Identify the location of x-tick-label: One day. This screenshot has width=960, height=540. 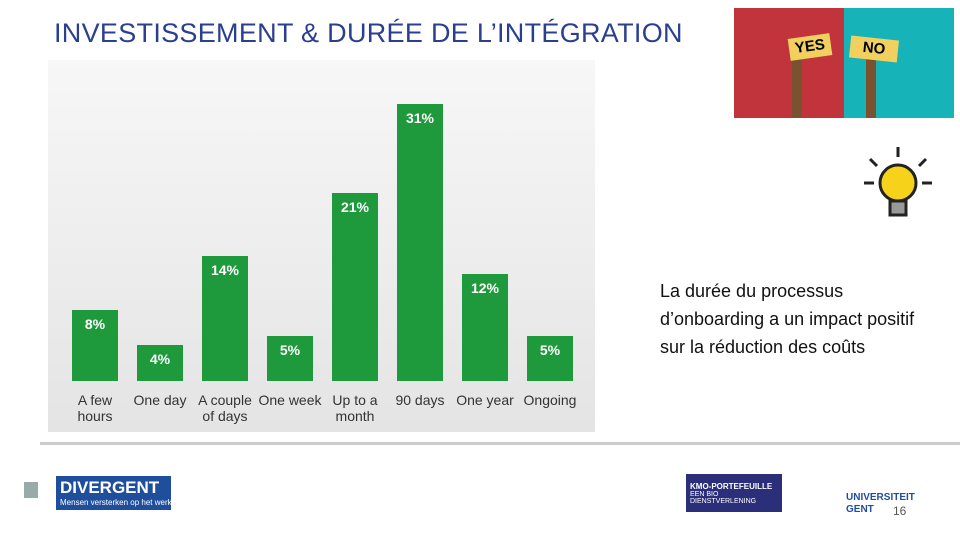
(160, 400).